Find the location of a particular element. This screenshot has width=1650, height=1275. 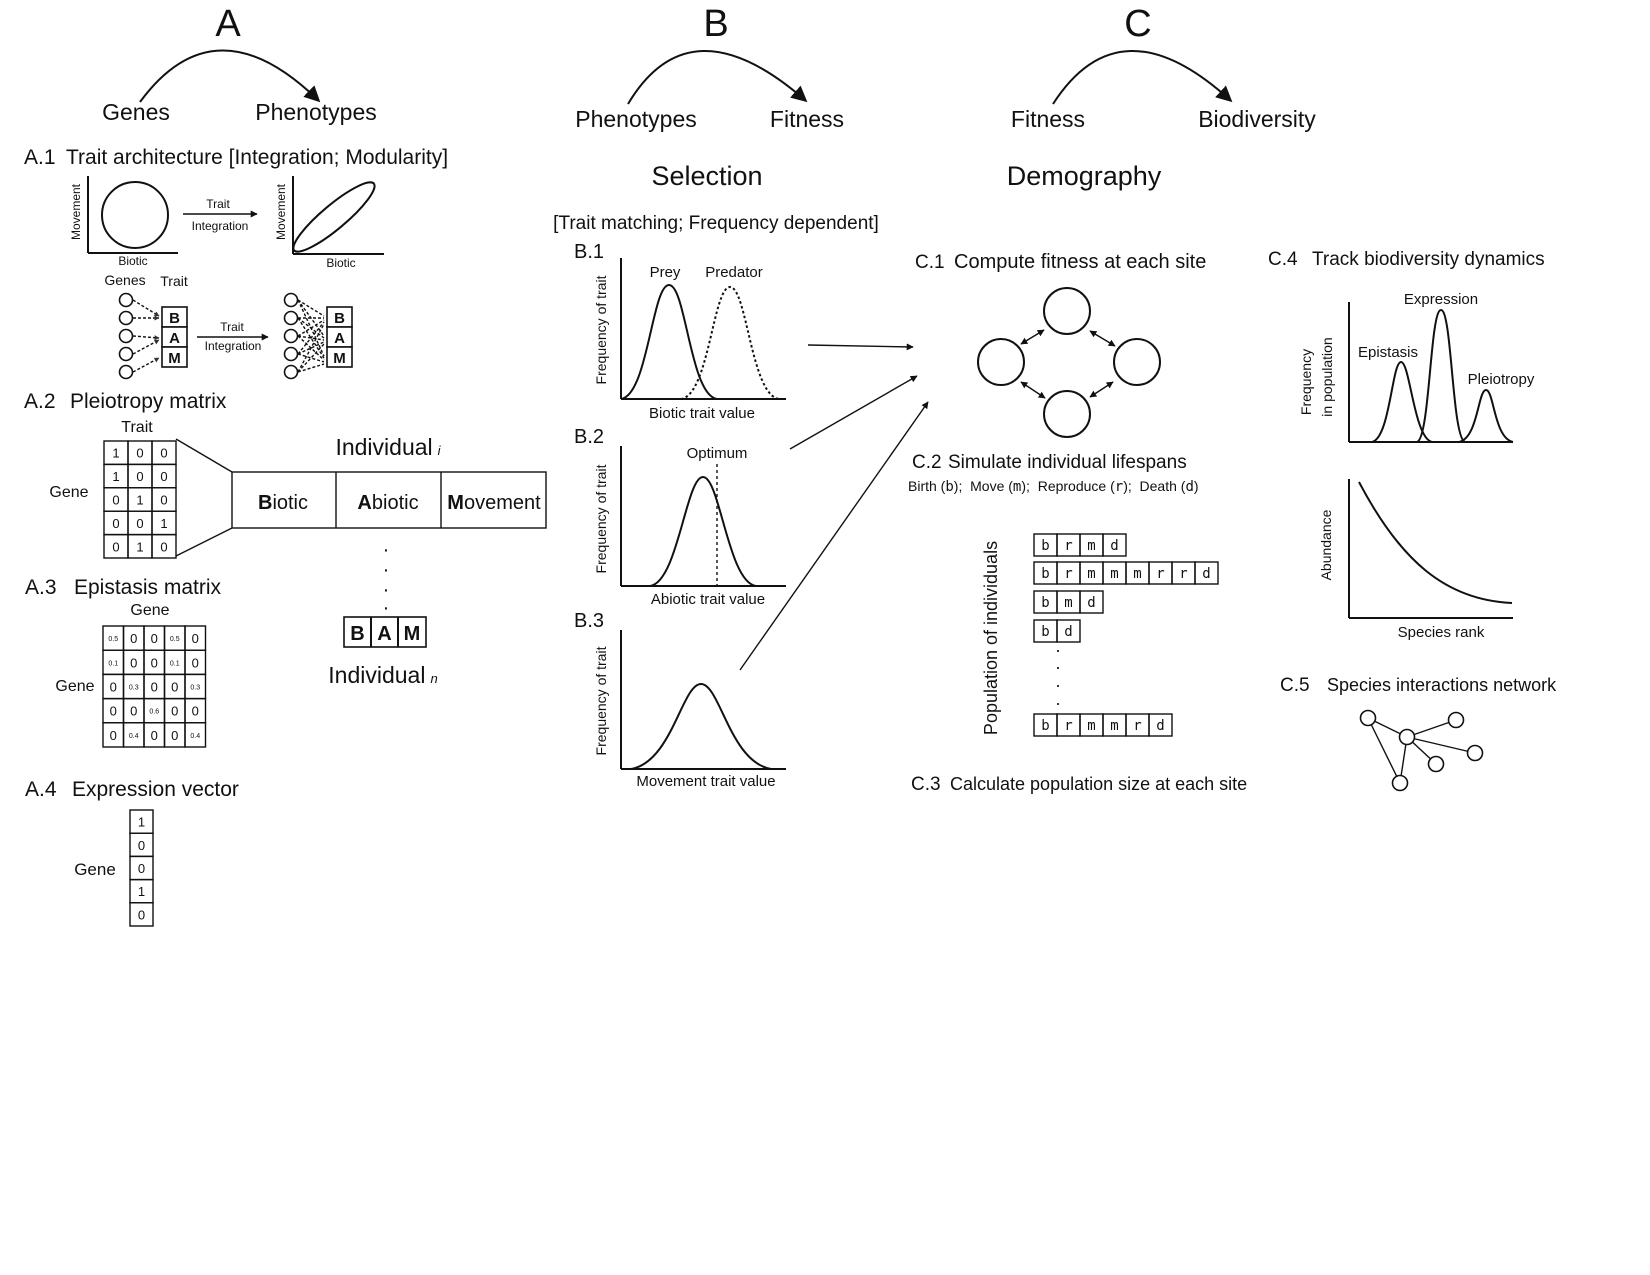

panel-c3-id: C.3 is located at coordinates (926, 784).